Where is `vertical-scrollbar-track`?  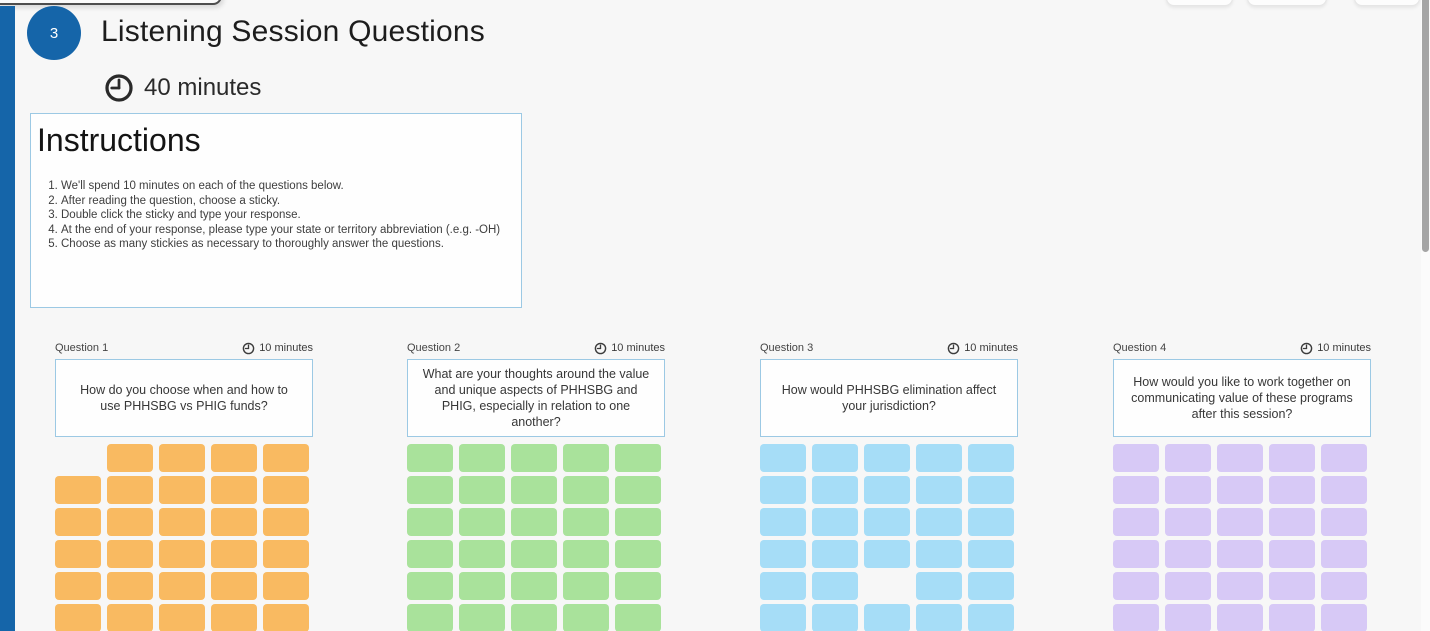 vertical-scrollbar-track is located at coordinates (1425, 315).